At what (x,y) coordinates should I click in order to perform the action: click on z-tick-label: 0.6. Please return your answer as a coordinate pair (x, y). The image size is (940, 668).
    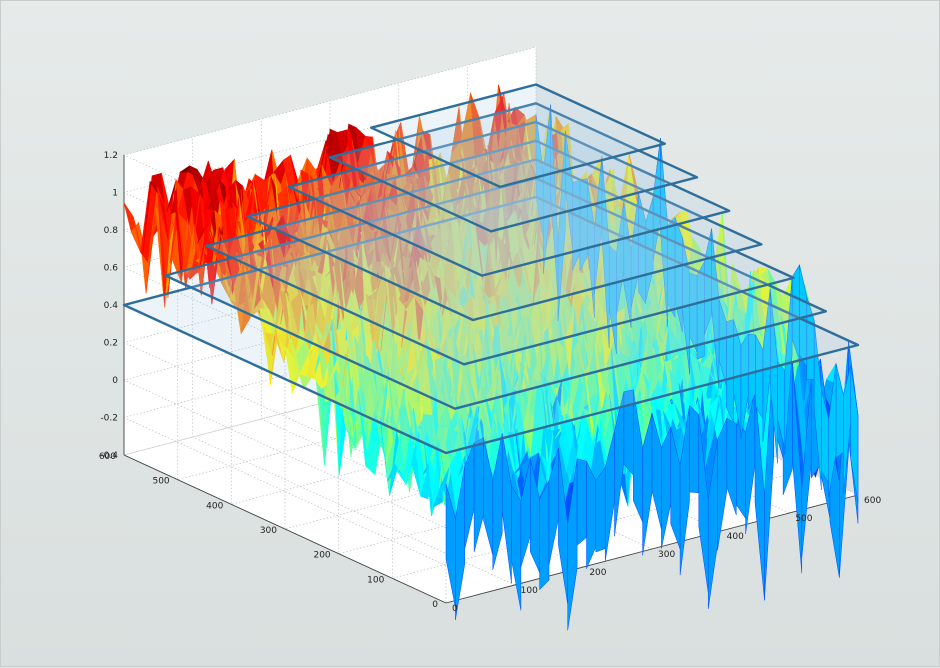
    Looking at the image, I should click on (111, 269).